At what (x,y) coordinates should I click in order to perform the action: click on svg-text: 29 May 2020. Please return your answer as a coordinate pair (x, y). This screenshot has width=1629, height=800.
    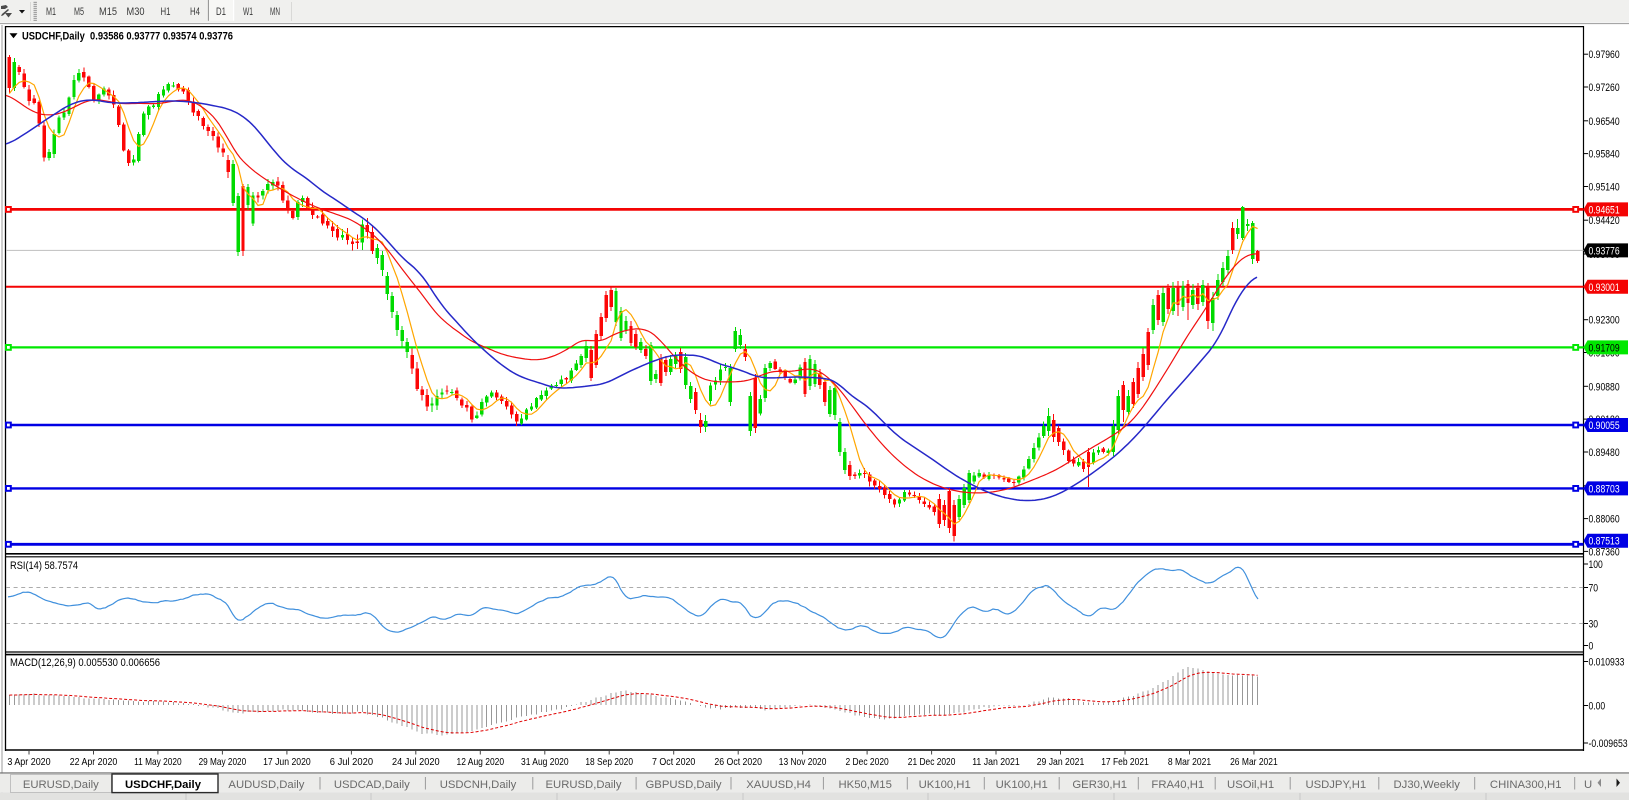
    Looking at the image, I should click on (223, 762).